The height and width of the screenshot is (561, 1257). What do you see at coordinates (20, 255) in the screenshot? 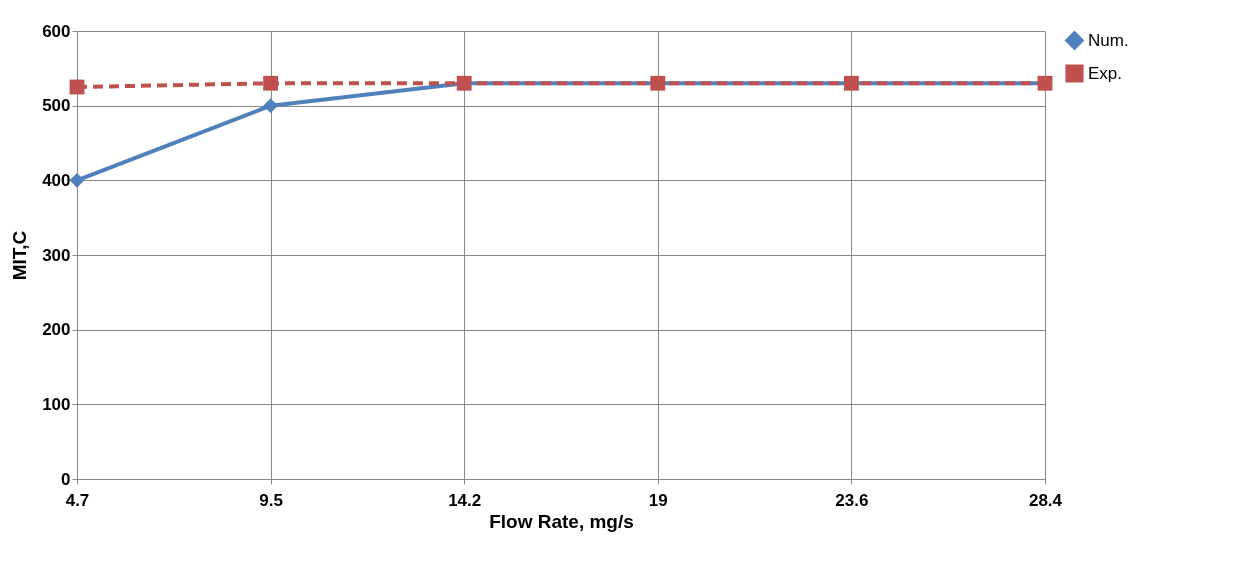
I see `y-axis-title: MIT,C` at bounding box center [20, 255].